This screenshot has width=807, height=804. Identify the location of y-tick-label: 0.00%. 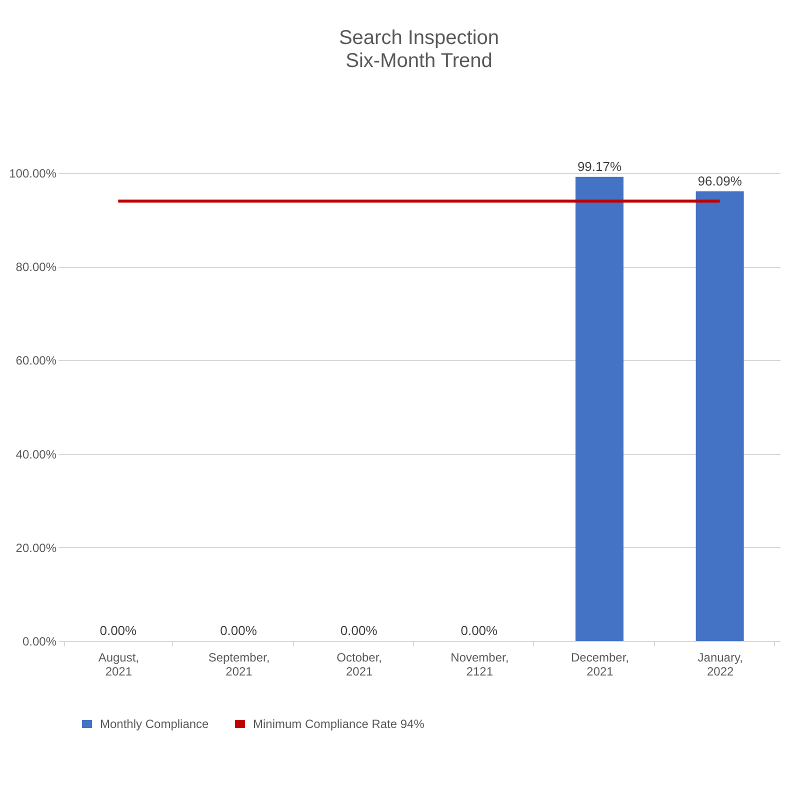
(39, 641).